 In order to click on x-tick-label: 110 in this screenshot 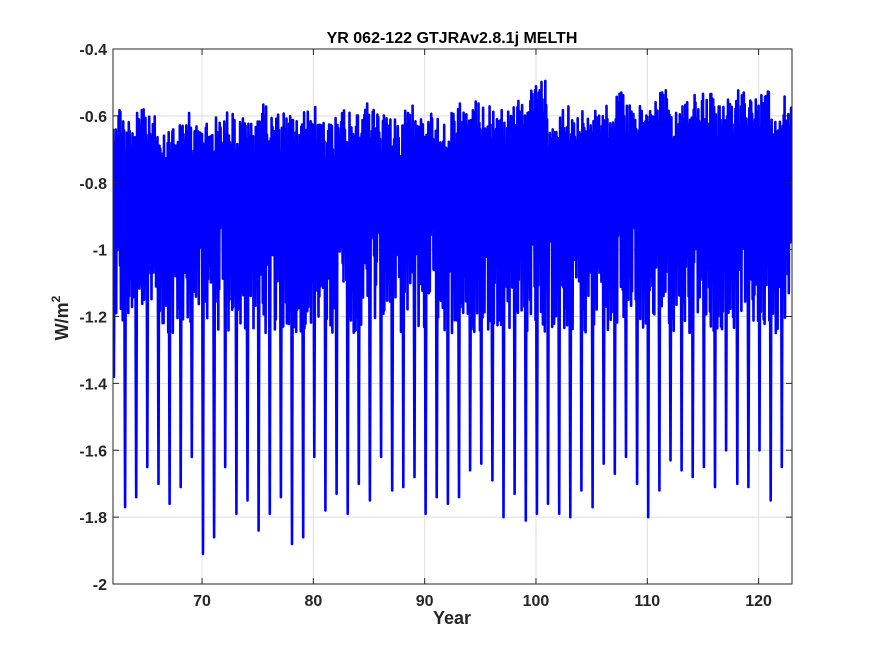, I will do `click(647, 601)`.